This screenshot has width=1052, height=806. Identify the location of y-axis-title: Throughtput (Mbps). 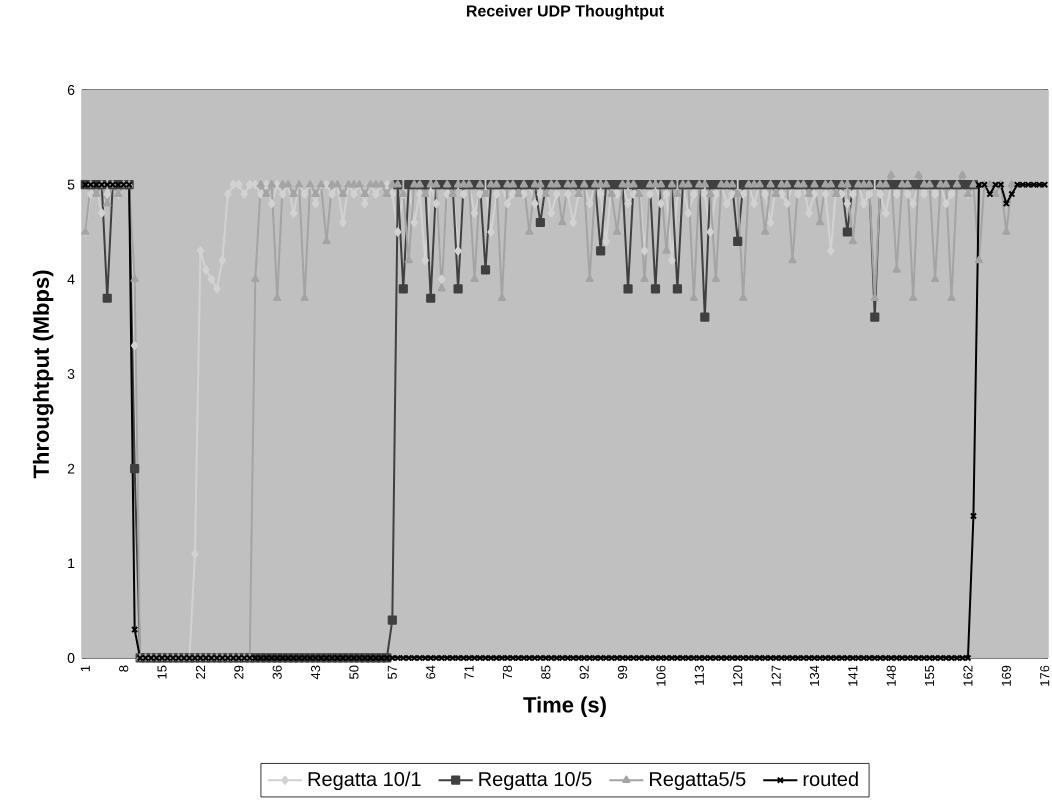
(43, 374).